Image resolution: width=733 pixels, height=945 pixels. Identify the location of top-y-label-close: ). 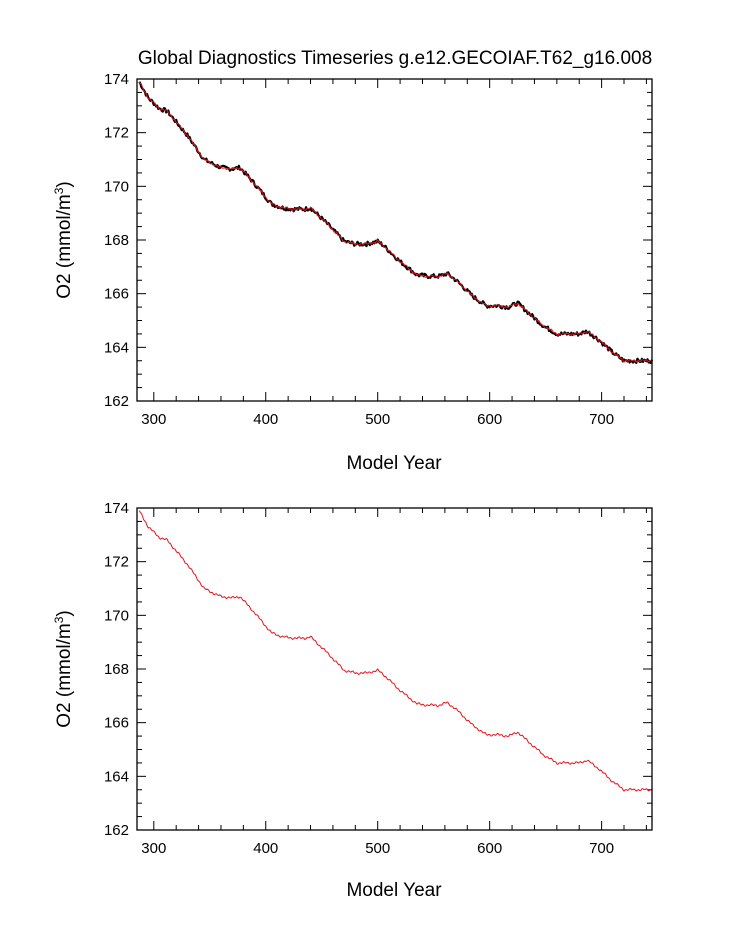
(64, 184).